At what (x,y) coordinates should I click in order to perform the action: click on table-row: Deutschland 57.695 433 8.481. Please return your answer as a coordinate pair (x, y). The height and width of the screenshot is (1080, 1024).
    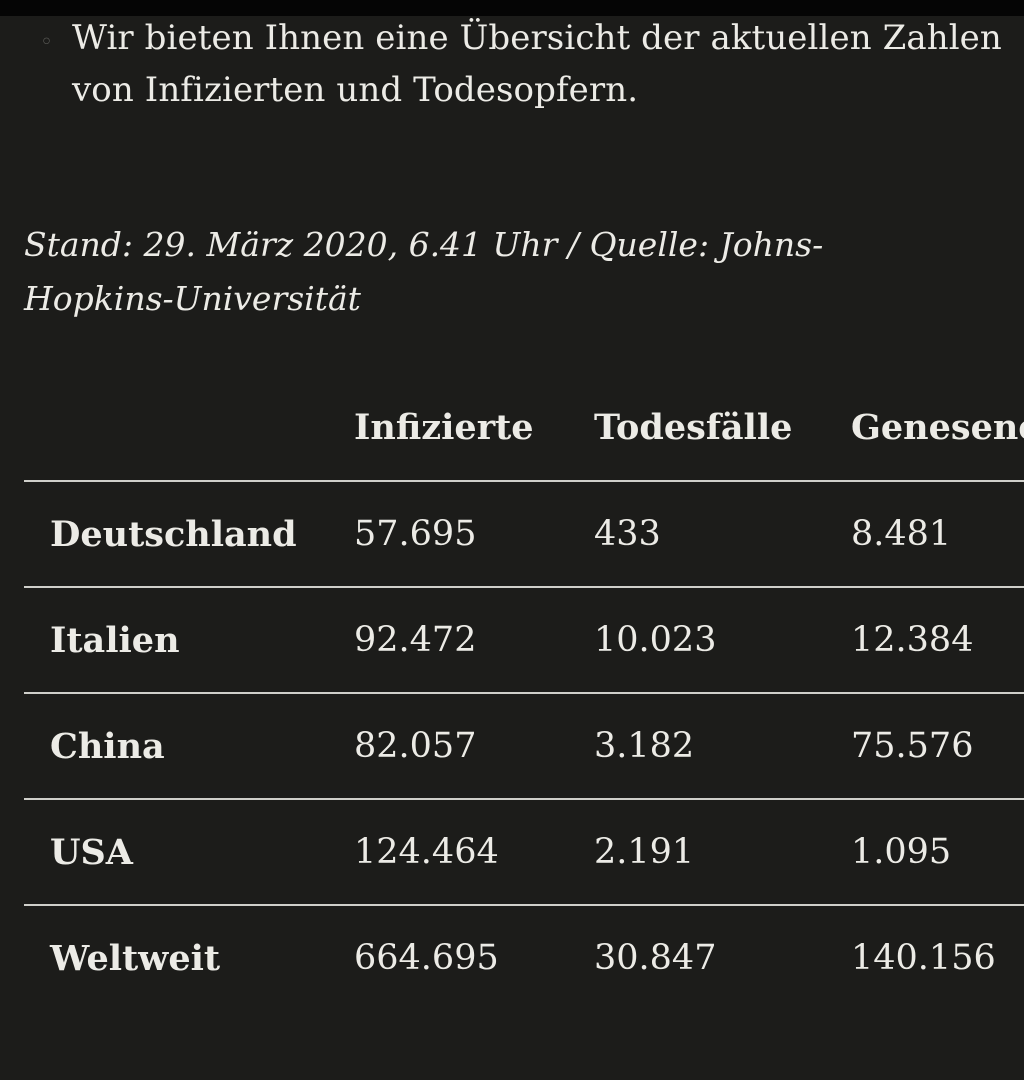
    Looking at the image, I should click on (524, 534).